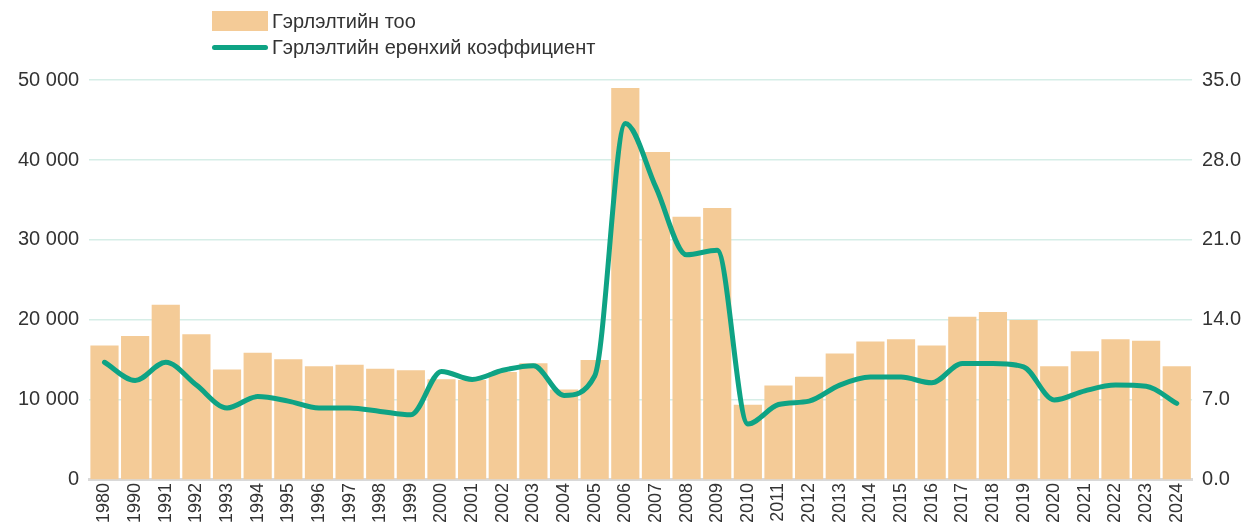 Image resolution: width=1259 pixels, height=526 pixels. I want to click on y-tick-label: 0, so click(74, 478).